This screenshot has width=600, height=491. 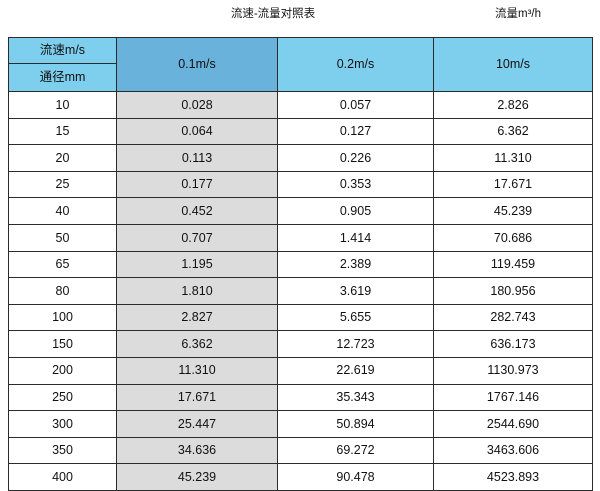 I want to click on table-row: 250 17.671 35.343 1767.146, so click(x=300, y=397).